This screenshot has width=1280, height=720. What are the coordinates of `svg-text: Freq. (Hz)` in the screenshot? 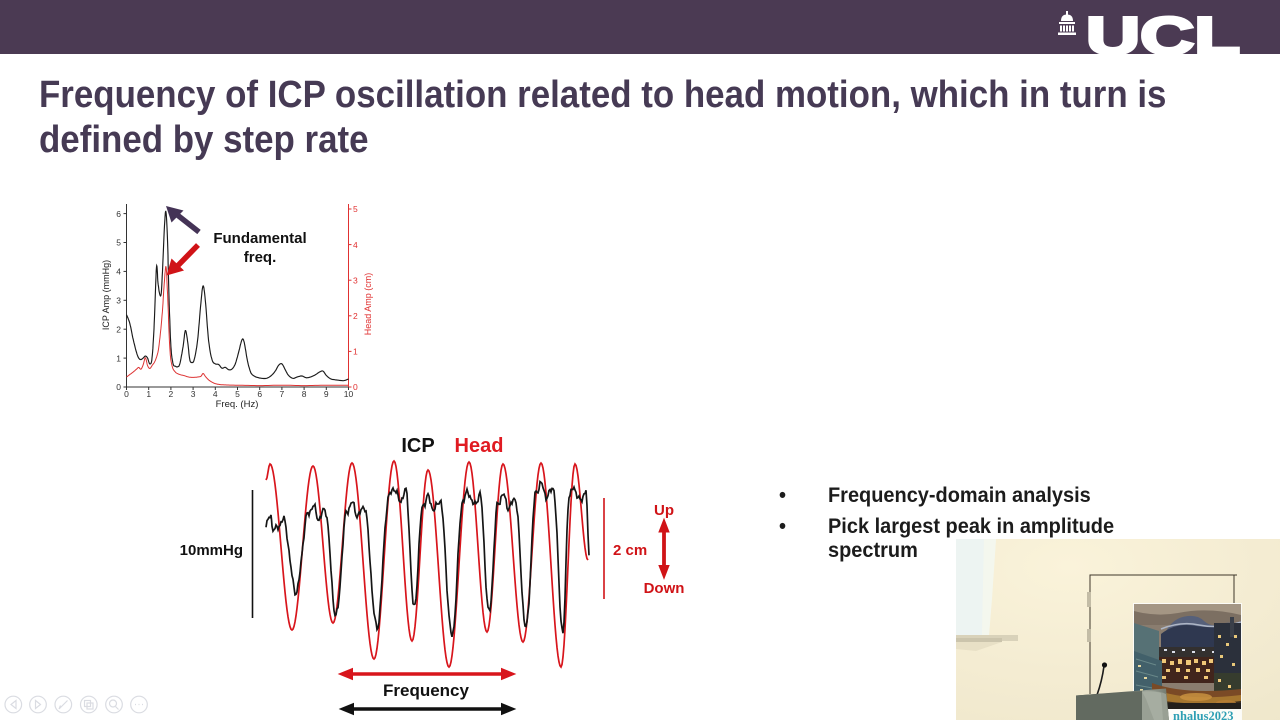 It's located at (237, 404).